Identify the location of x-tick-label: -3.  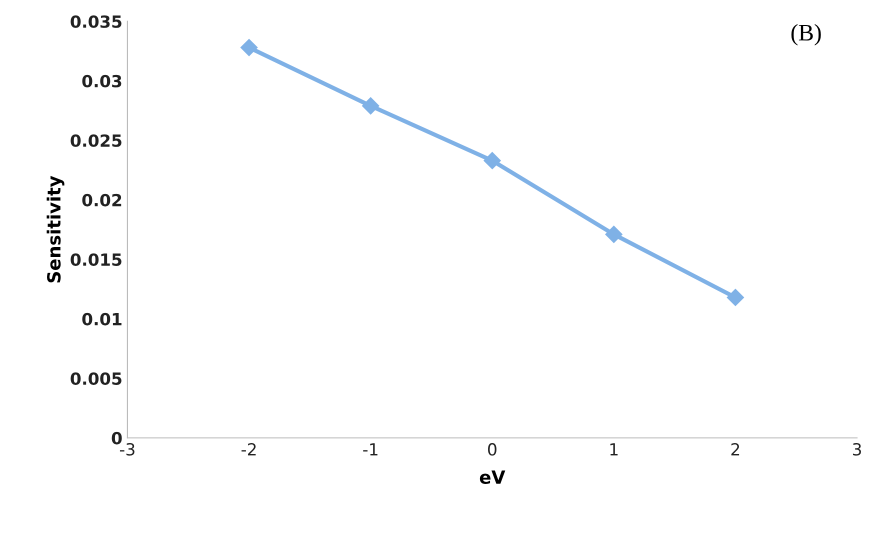
(127, 449).